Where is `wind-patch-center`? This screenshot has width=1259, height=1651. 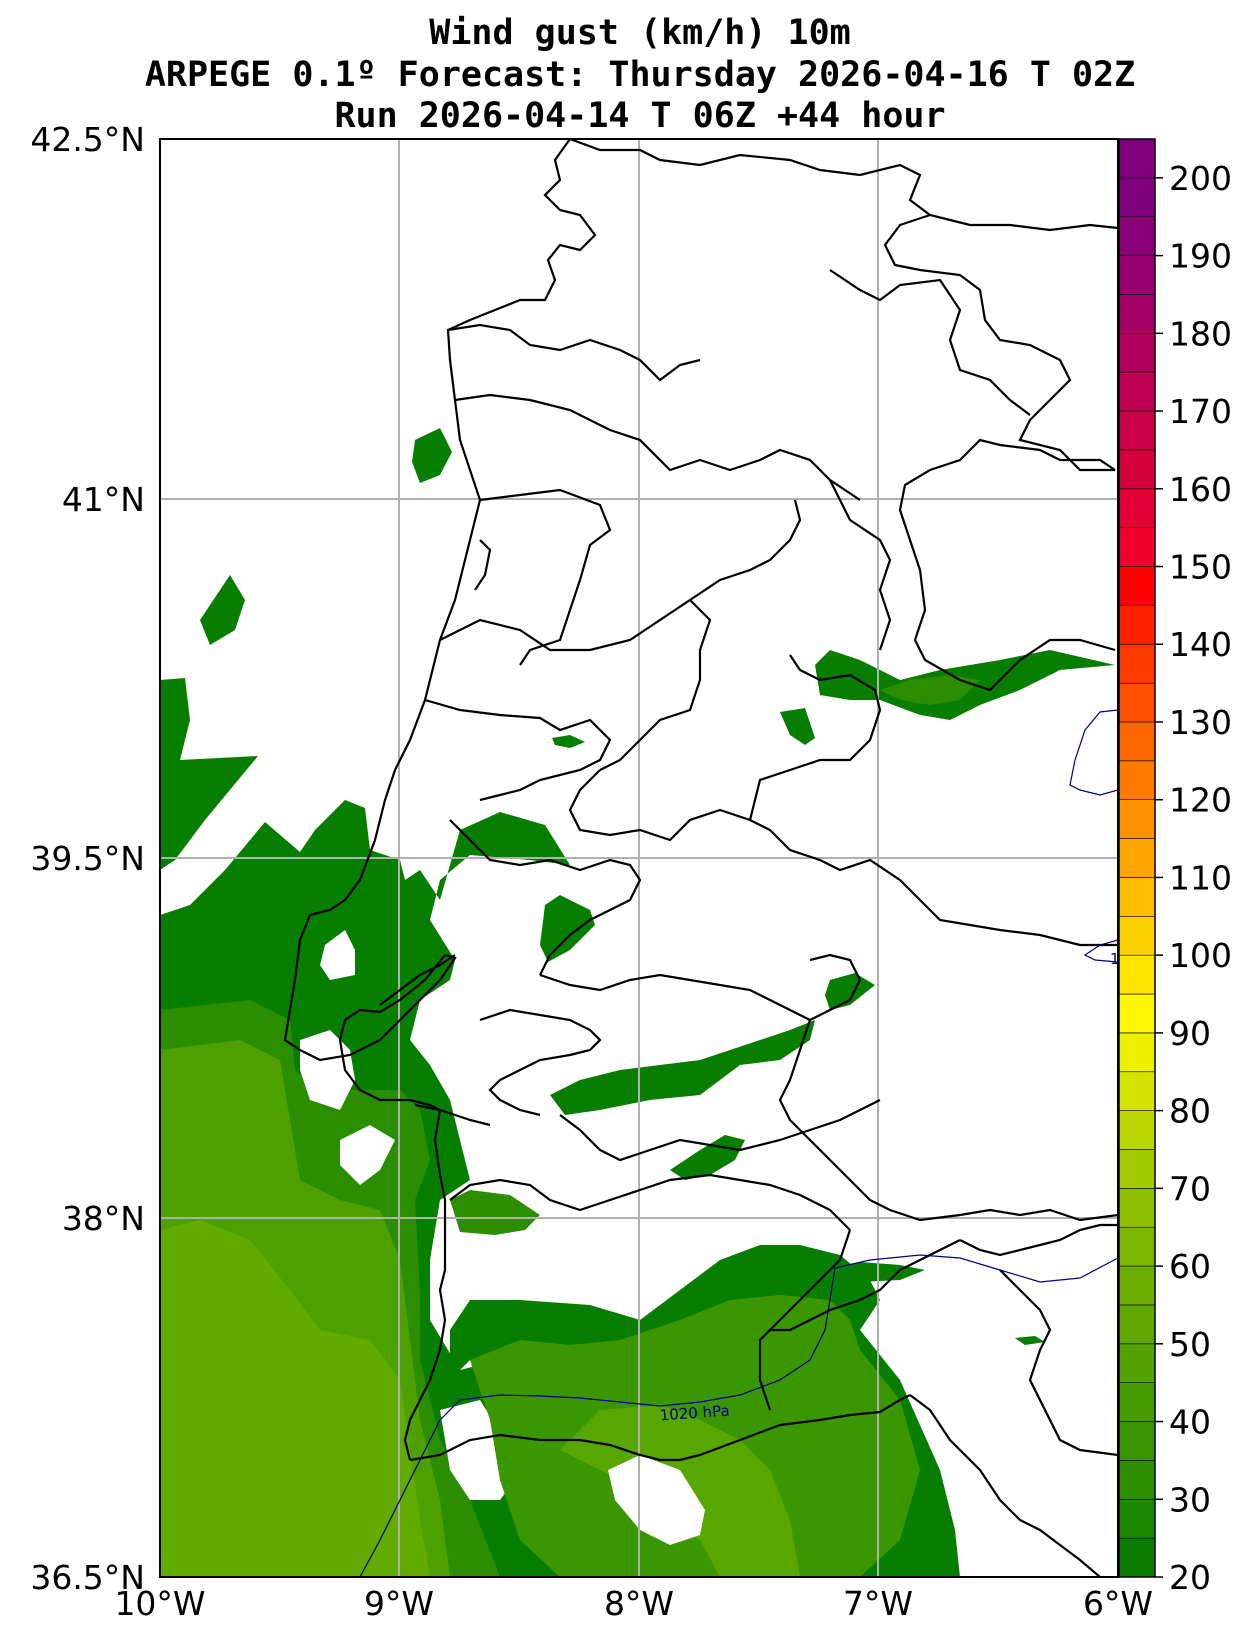
wind-patch-center is located at coordinates (567, 928).